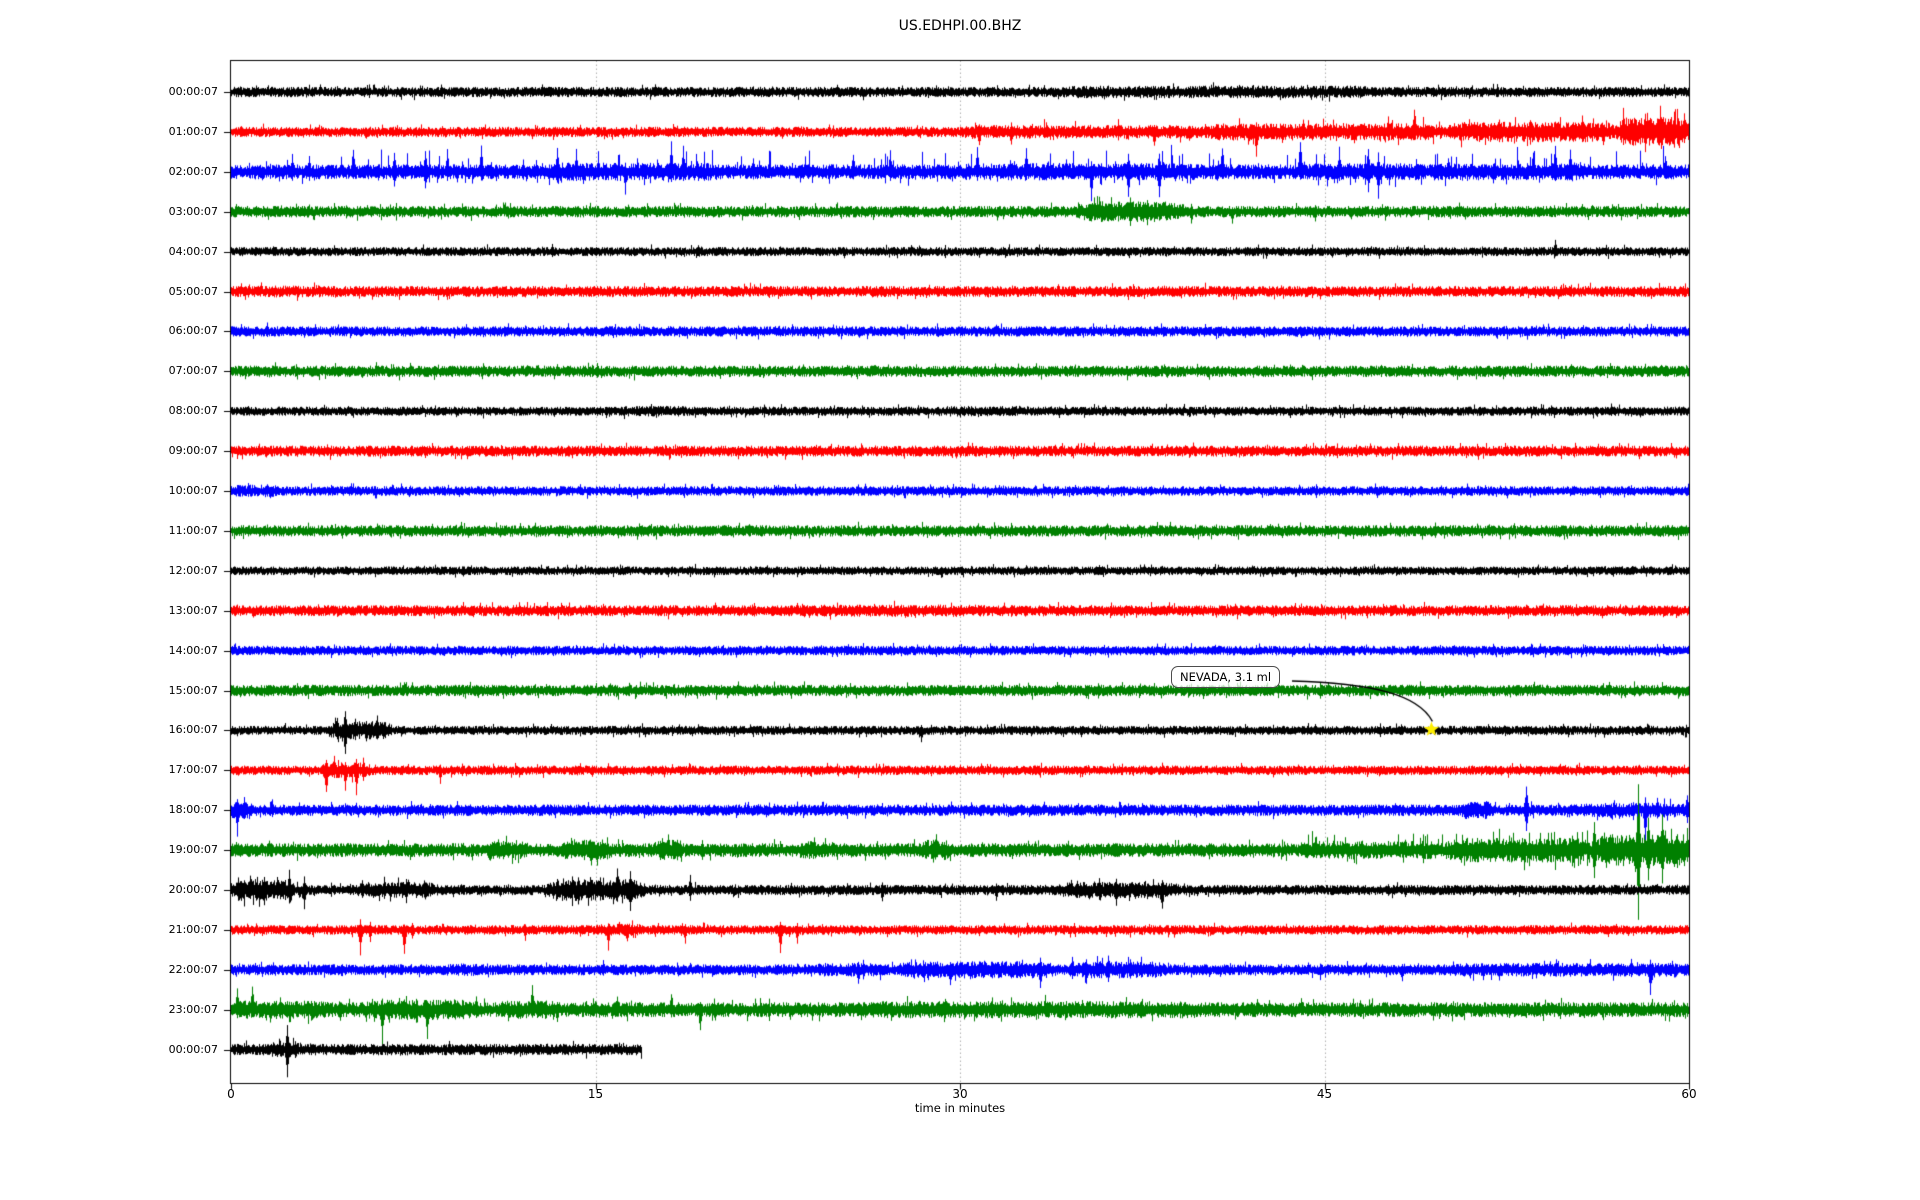  Describe the element at coordinates (193, 211) in the screenshot. I see `trace-time-label: 03:00:07` at that location.